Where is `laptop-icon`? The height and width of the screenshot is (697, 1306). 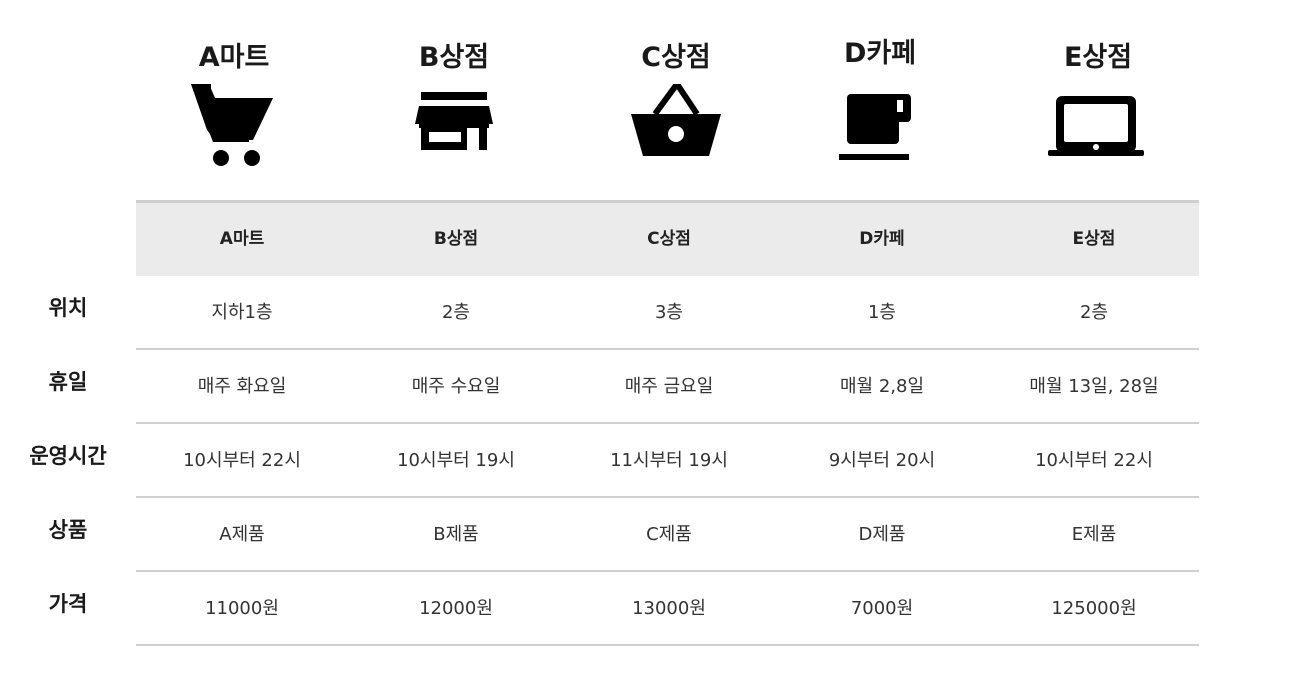
laptop-icon is located at coordinates (1096, 126).